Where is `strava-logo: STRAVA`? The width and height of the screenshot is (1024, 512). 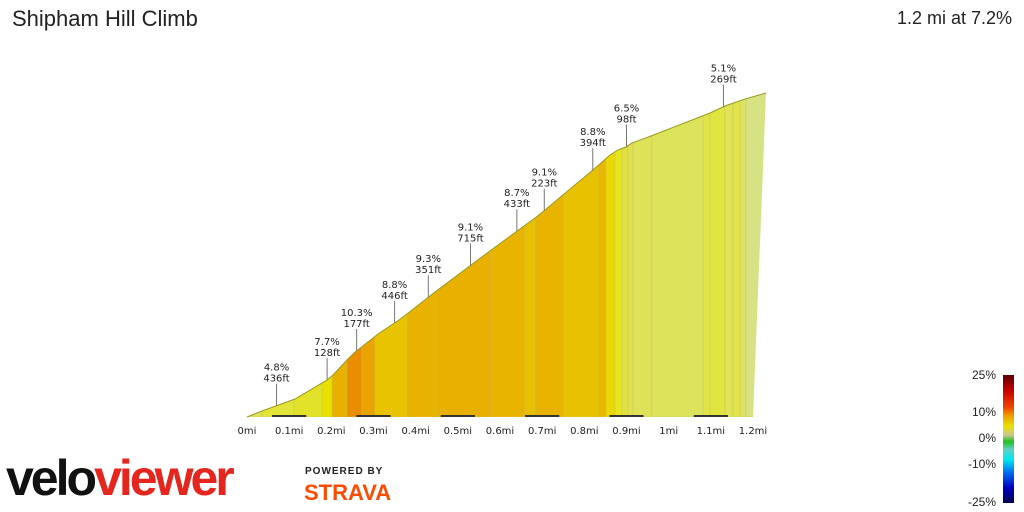 strava-logo: STRAVA is located at coordinates (348, 492).